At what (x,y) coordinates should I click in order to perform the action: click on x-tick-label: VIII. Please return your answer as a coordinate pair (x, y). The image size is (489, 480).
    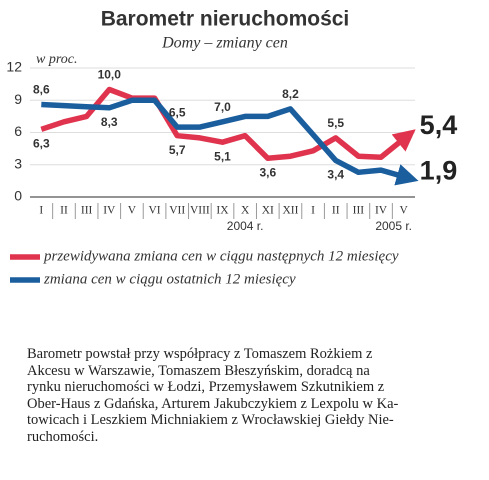
    Looking at the image, I should click on (200, 211).